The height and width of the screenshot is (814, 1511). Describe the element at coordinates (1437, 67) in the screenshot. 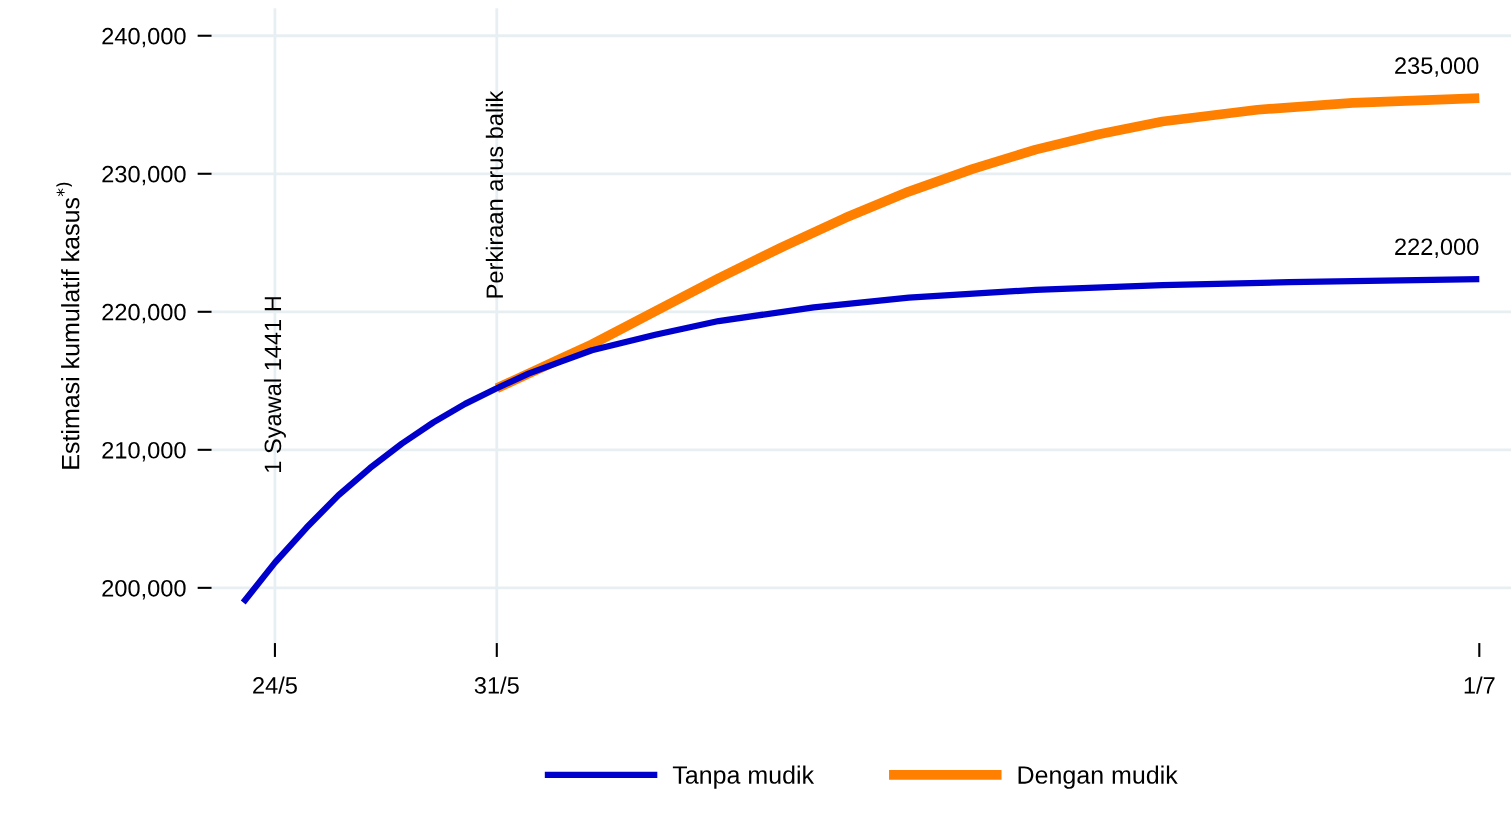

I see `annotation: 235,000` at that location.